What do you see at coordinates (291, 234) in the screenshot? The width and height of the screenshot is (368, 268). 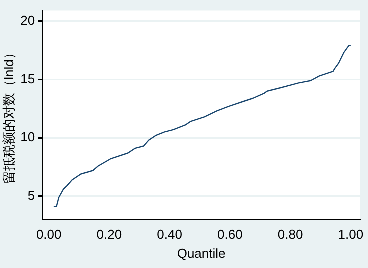 I see `x-tick-label: 0.80` at bounding box center [291, 234].